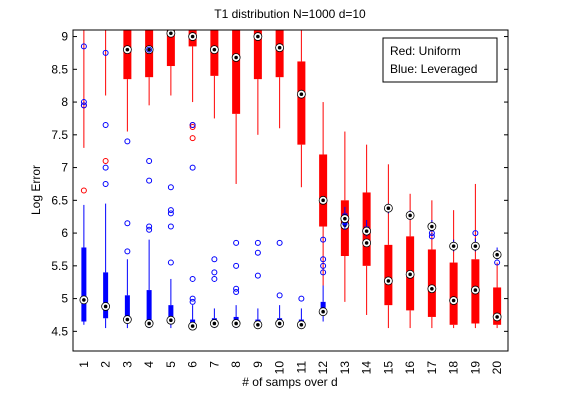 The height and width of the screenshot is (420, 561). What do you see at coordinates (193, 364) in the screenshot?
I see `x-tick-label: 6` at bounding box center [193, 364].